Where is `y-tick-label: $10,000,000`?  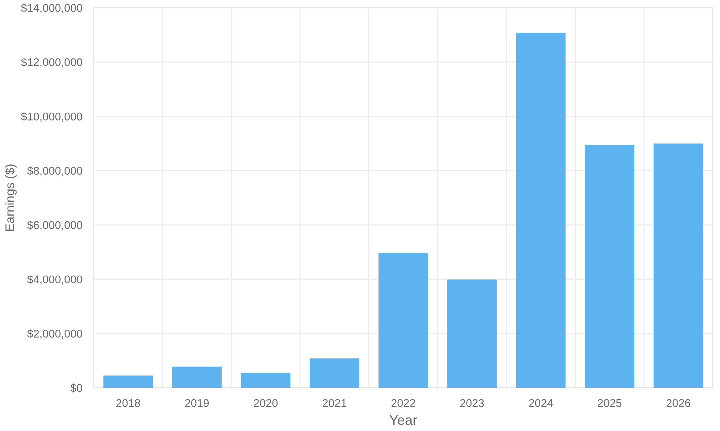 y-tick-label: $10,000,000 is located at coordinates (51, 117).